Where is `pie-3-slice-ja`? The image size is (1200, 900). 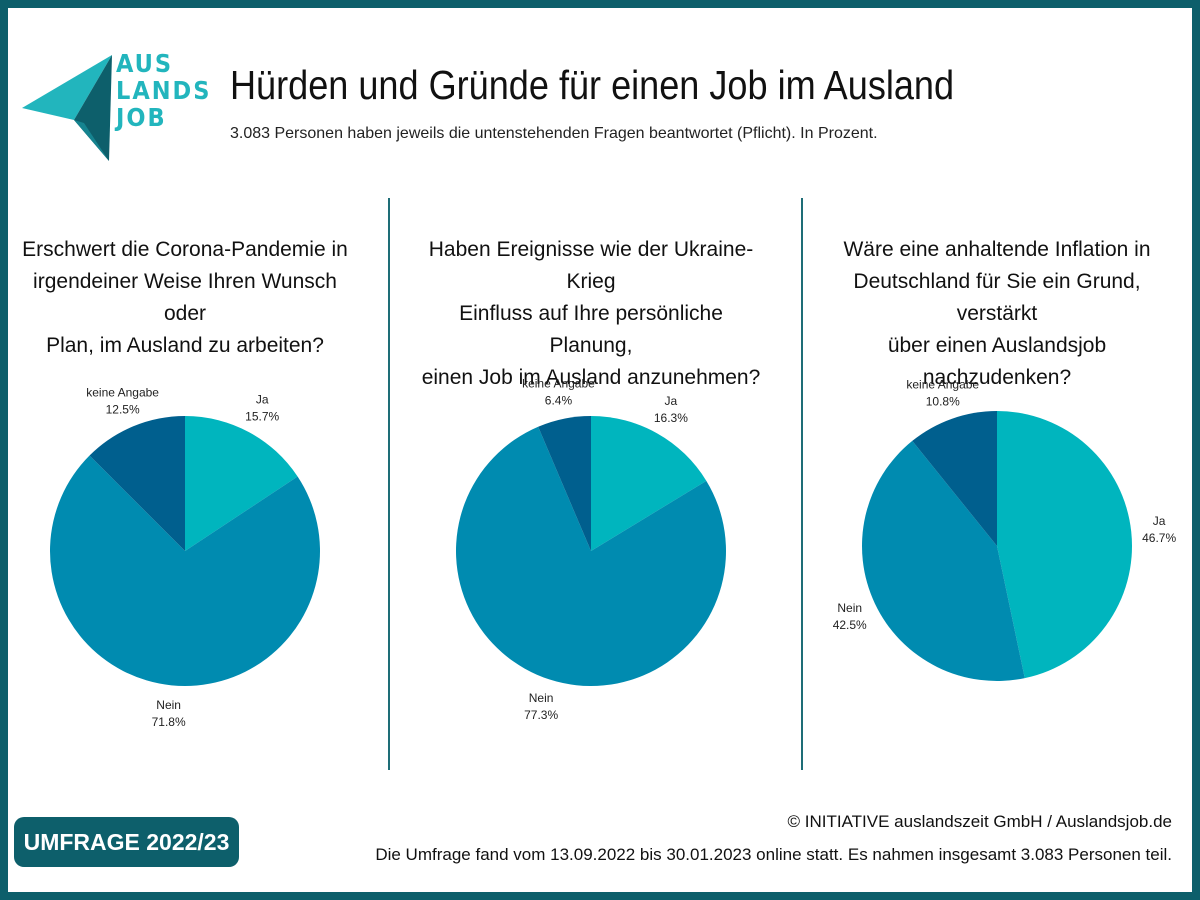
pie-3-slice-ja is located at coordinates (1064, 545).